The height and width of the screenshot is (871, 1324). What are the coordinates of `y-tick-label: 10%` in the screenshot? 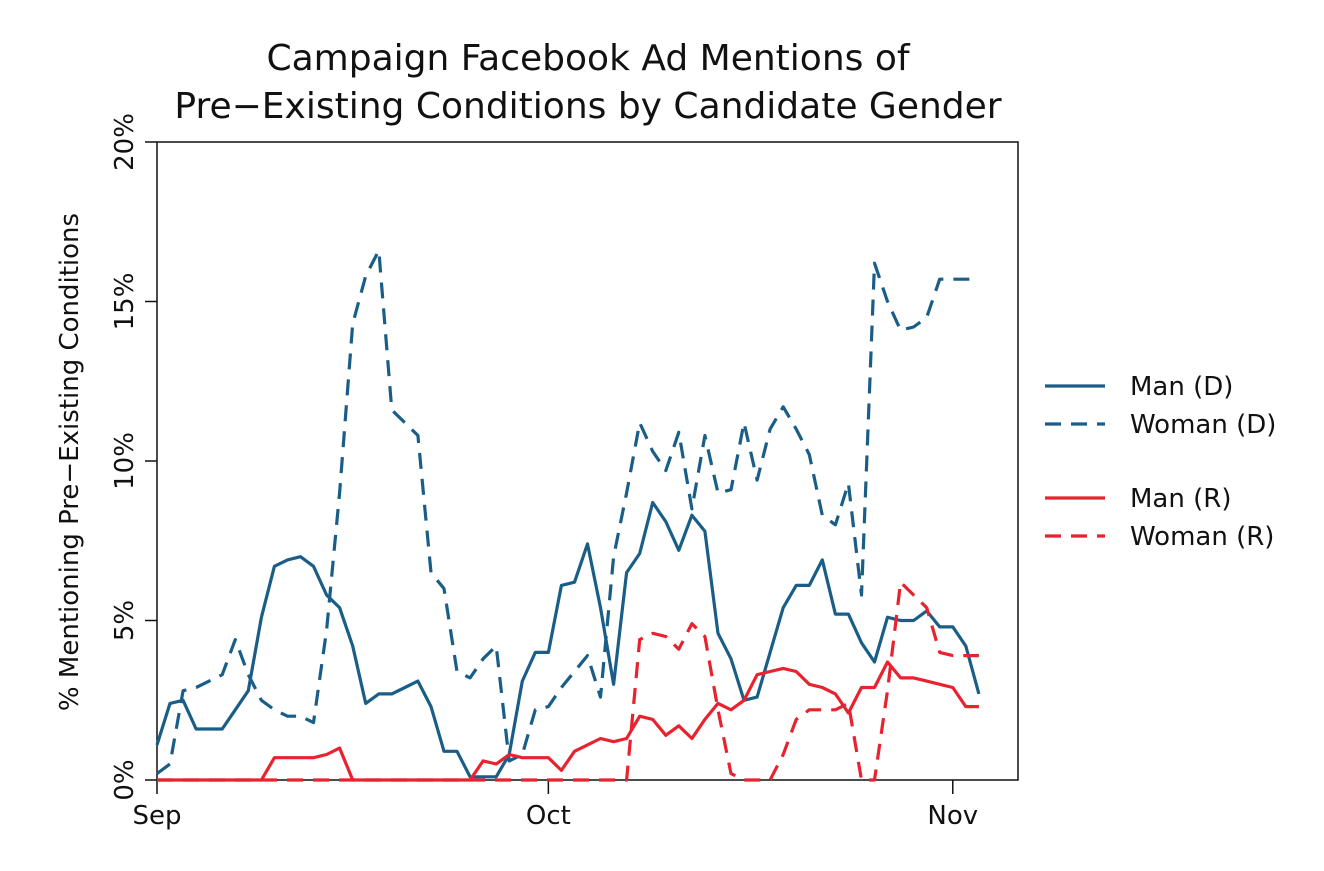 It's located at (125, 461).